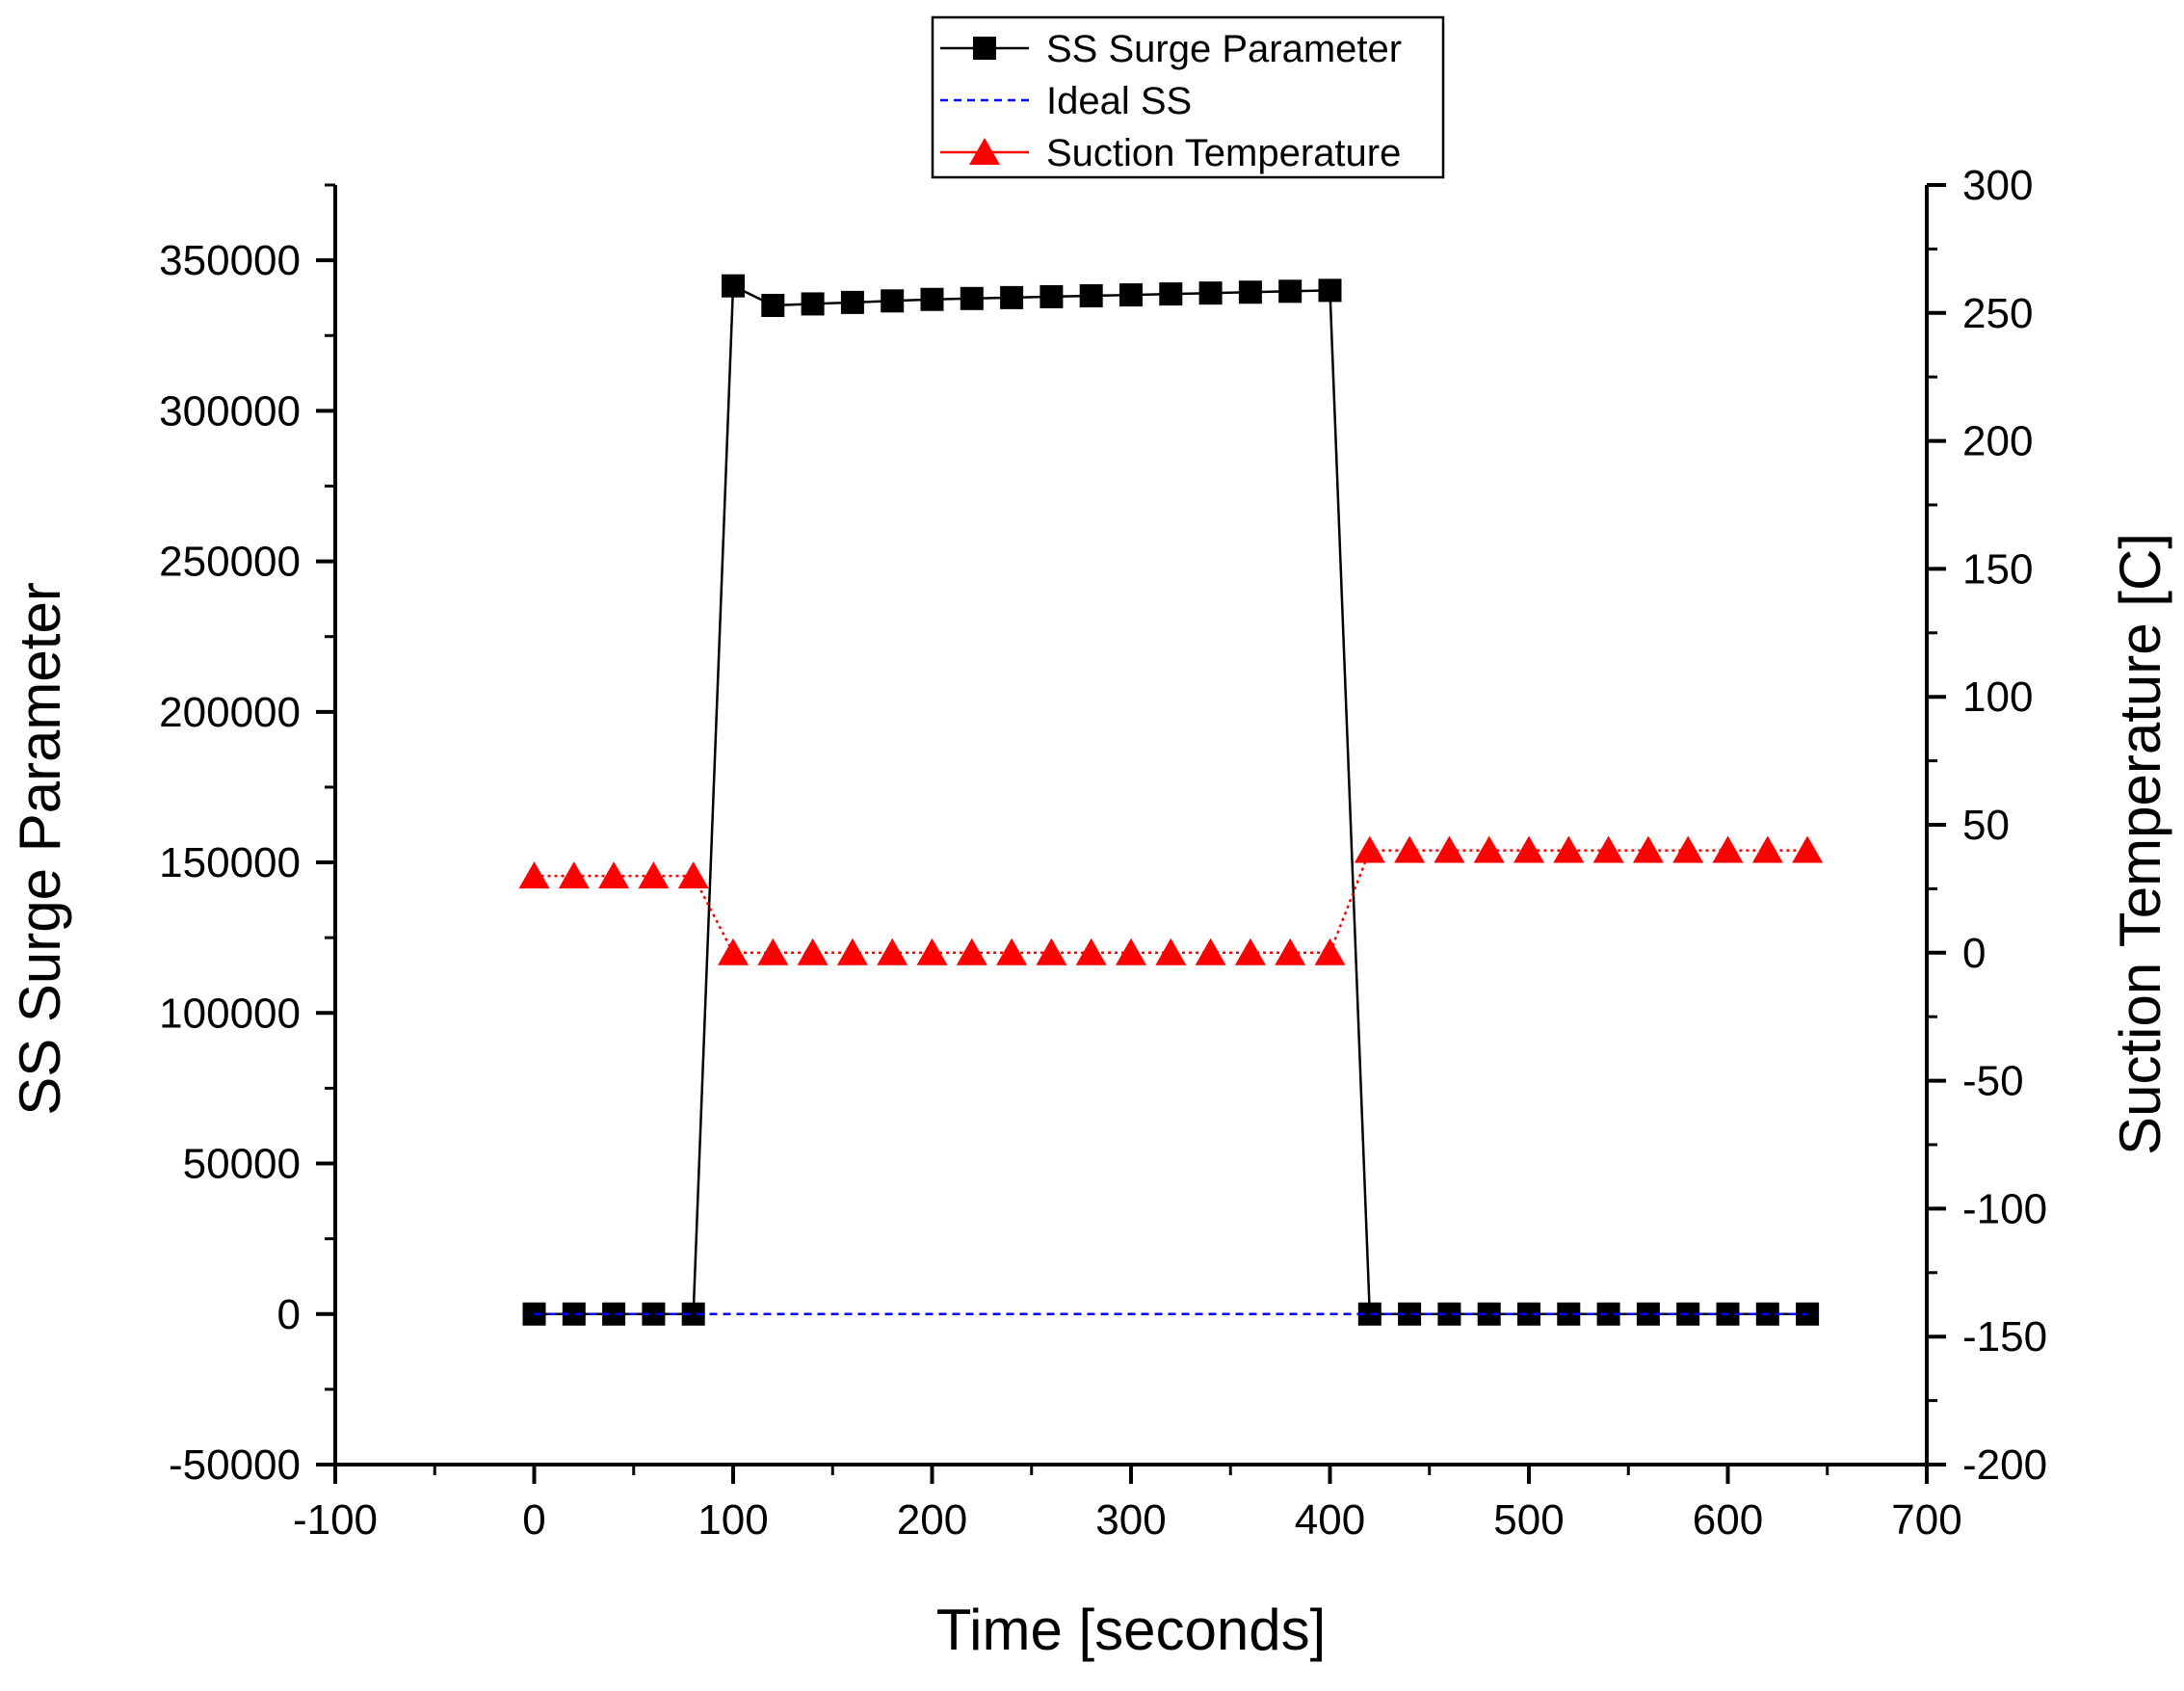  Describe the element at coordinates (1926, 1520) in the screenshot. I see `x-tick-label: 700` at that location.